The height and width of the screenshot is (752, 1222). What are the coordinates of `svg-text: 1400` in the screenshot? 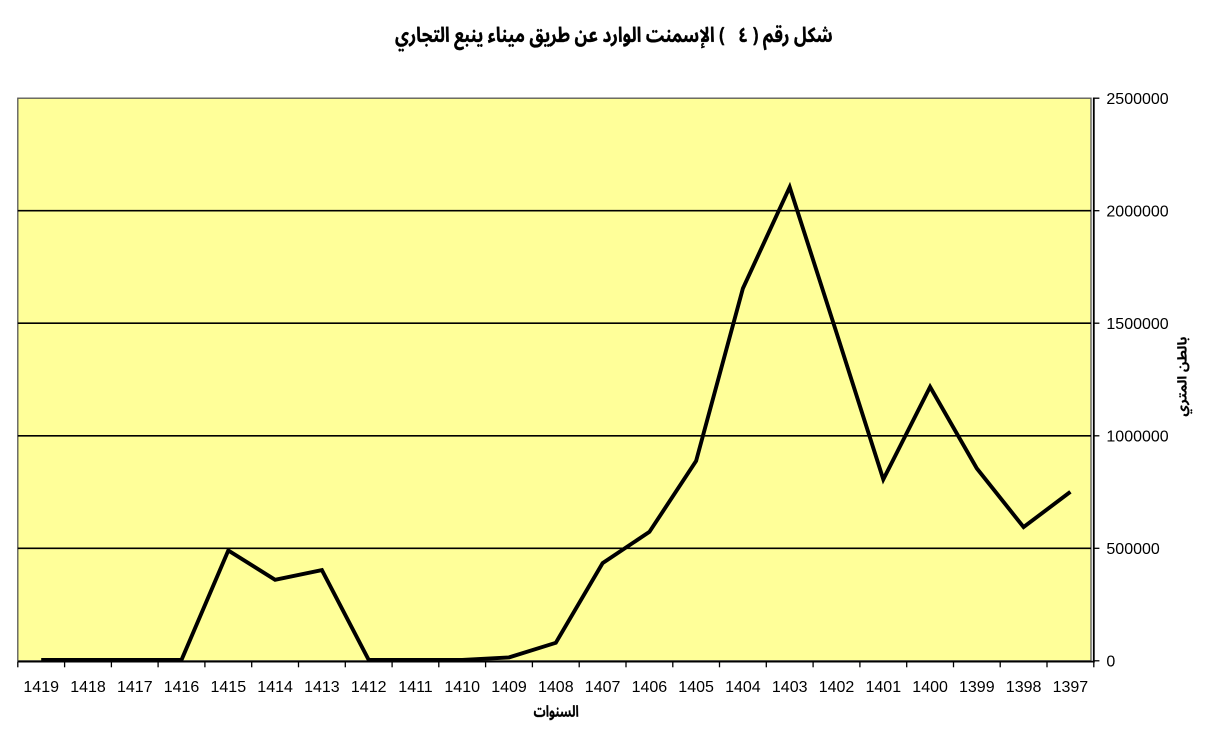 It's located at (930, 687).